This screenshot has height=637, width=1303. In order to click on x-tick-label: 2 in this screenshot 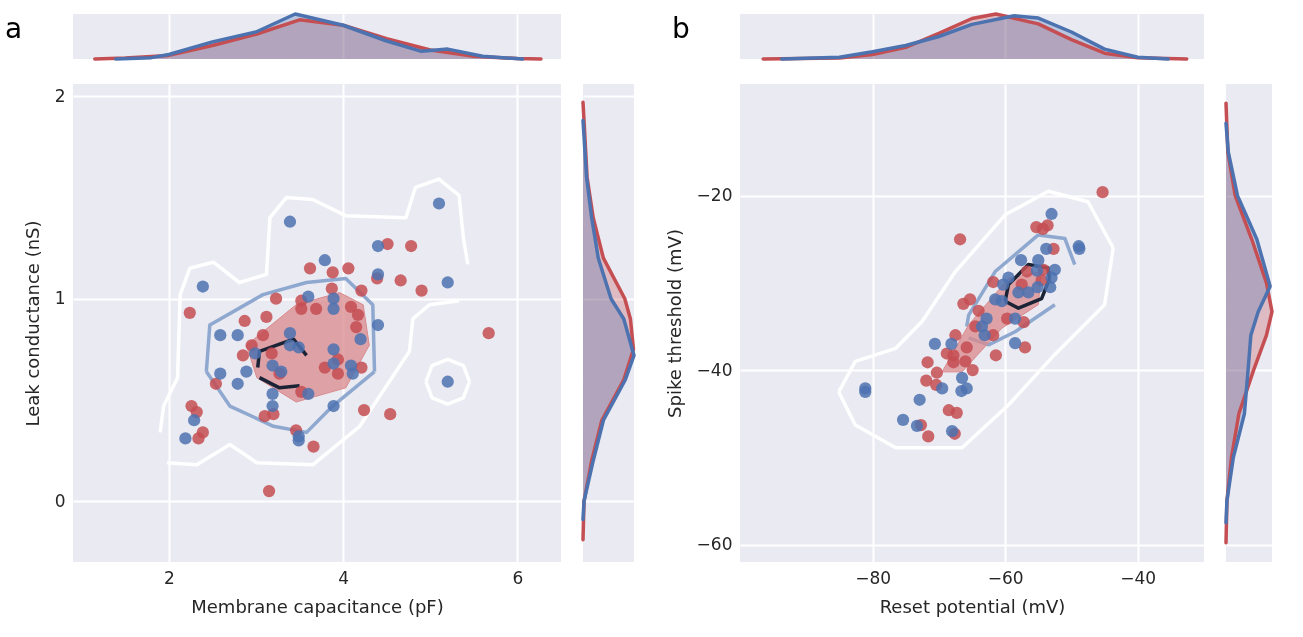, I will do `click(169, 577)`.